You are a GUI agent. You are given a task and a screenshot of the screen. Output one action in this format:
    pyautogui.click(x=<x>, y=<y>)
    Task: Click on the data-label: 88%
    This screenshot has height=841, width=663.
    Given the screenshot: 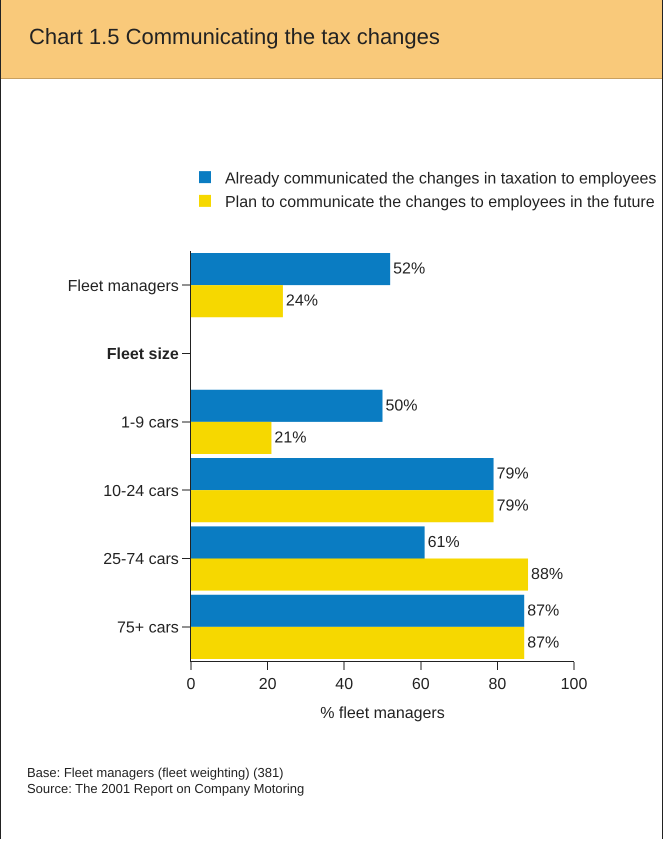 What is the action you would take?
    pyautogui.click(x=547, y=575)
    